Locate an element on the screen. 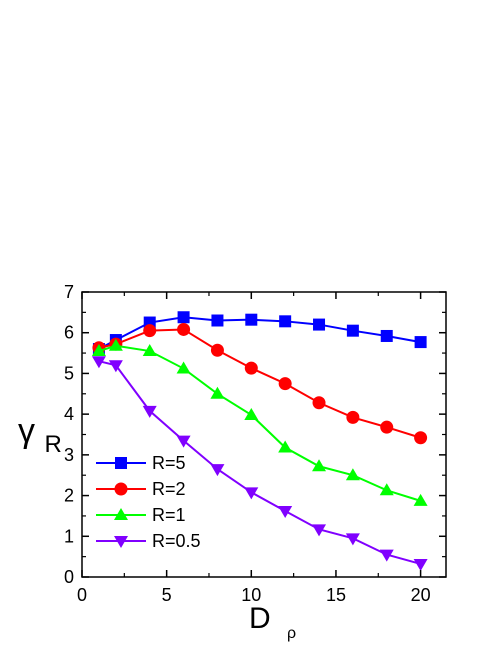 The width and height of the screenshot is (498, 645). y-axis-title: γ R is located at coordinates (40, 435).